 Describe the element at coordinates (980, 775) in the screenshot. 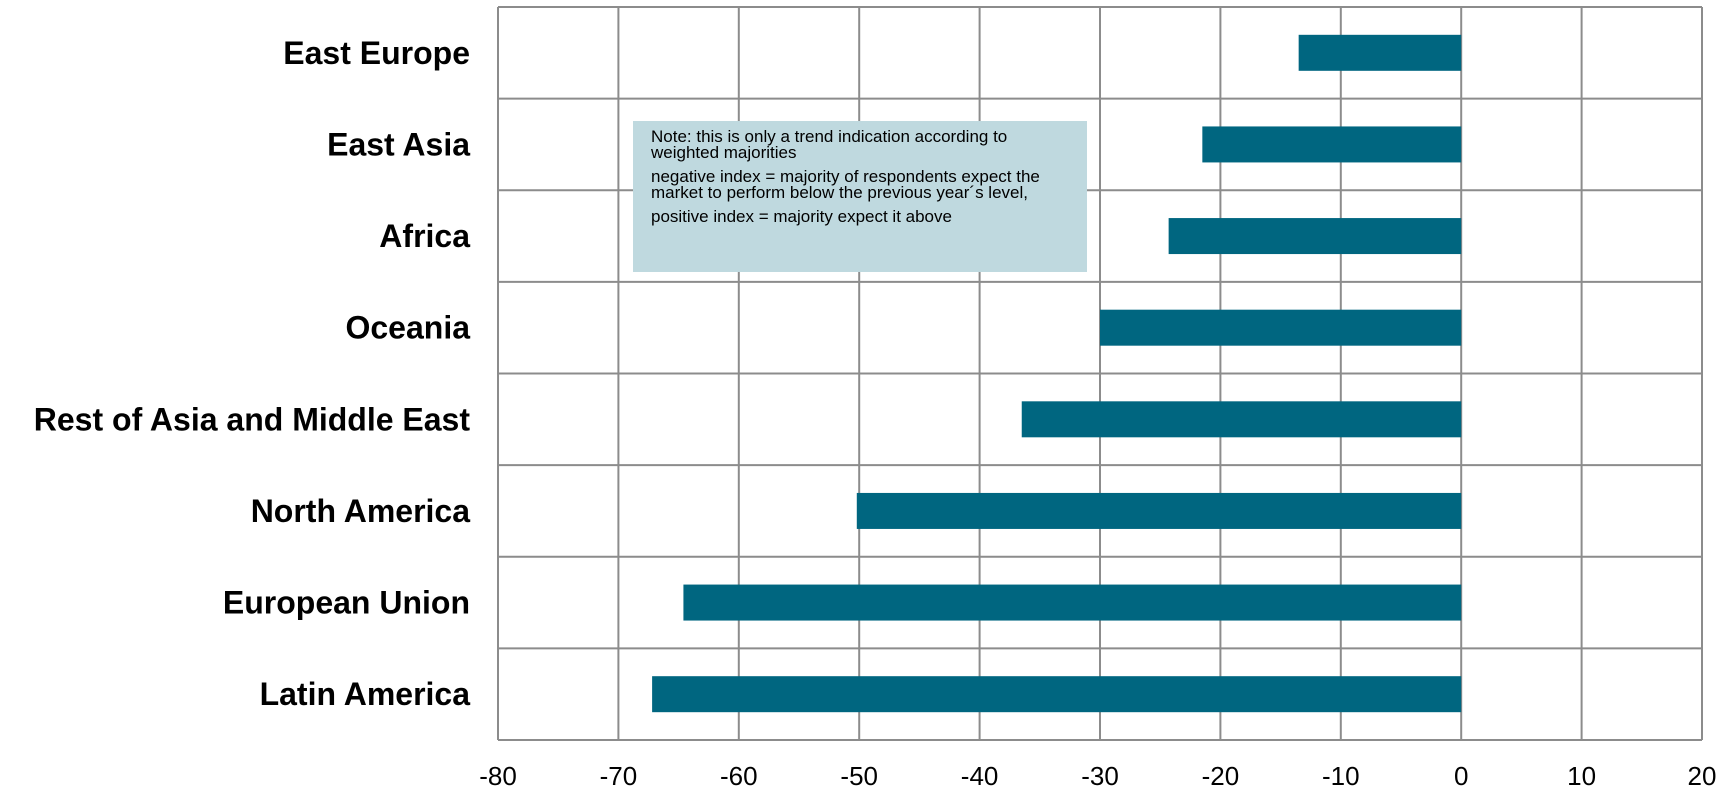

I see `x-tick-label: -40` at that location.